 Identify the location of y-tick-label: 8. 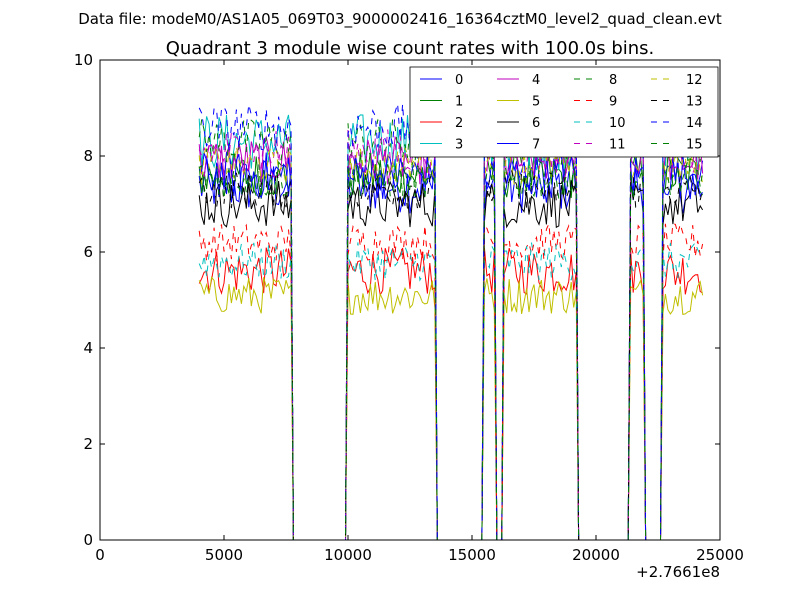
(88, 156).